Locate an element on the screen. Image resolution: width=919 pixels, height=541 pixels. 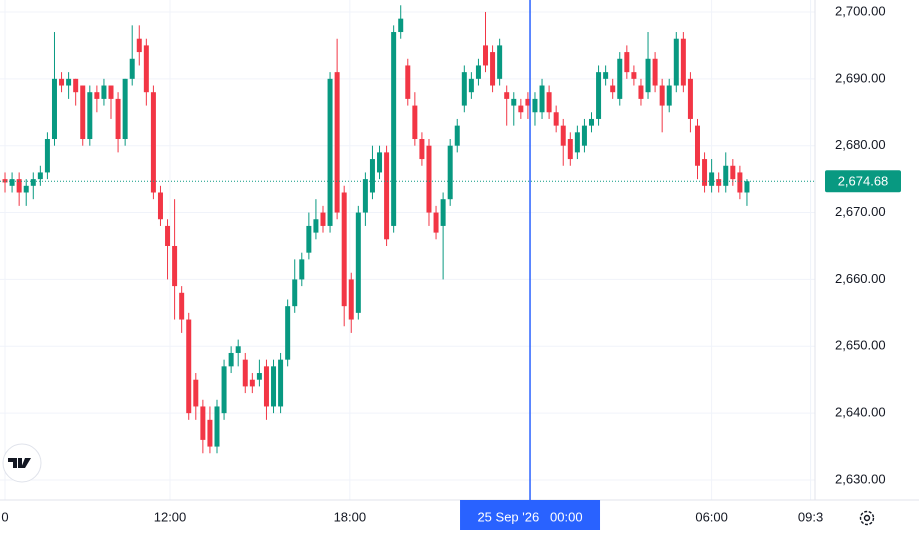
last-price-box is located at coordinates (863, 181).